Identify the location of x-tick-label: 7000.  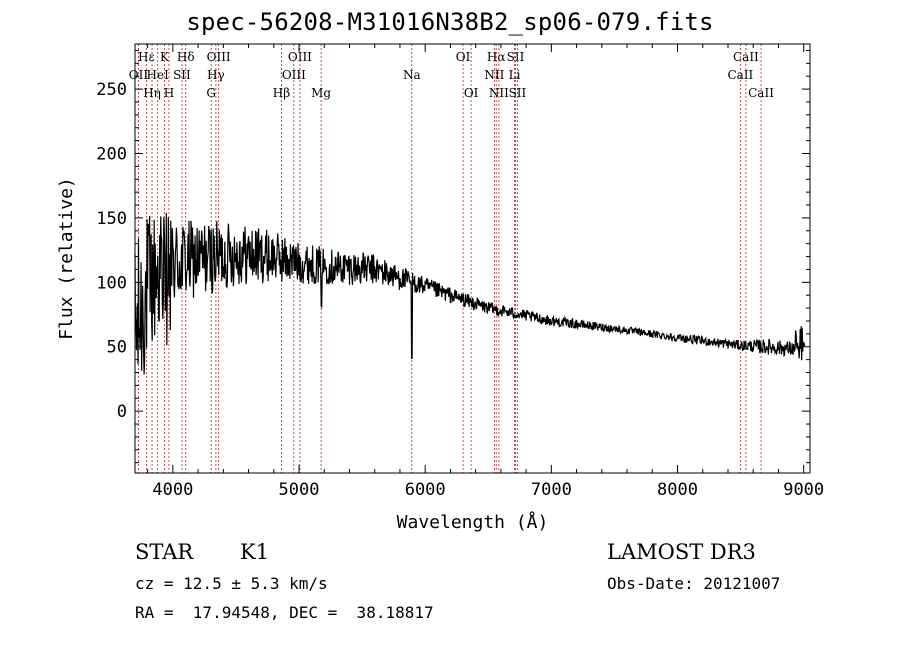
(551, 490).